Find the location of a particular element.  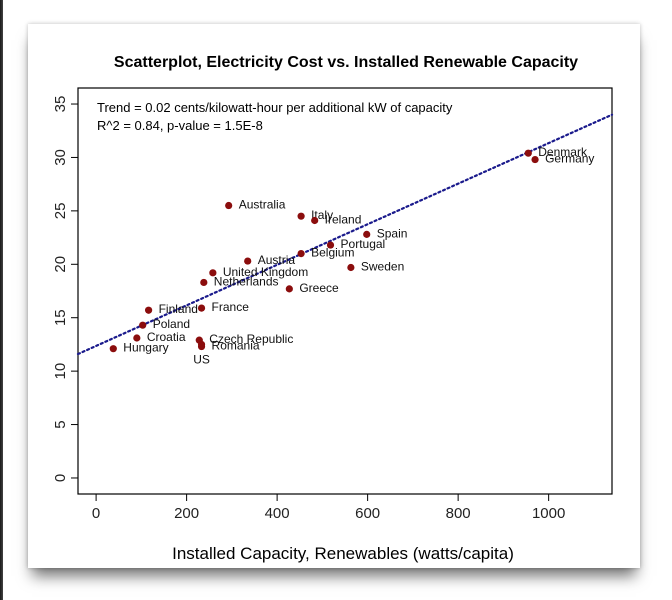

y-tick-label: 35 is located at coordinates (60, 104).